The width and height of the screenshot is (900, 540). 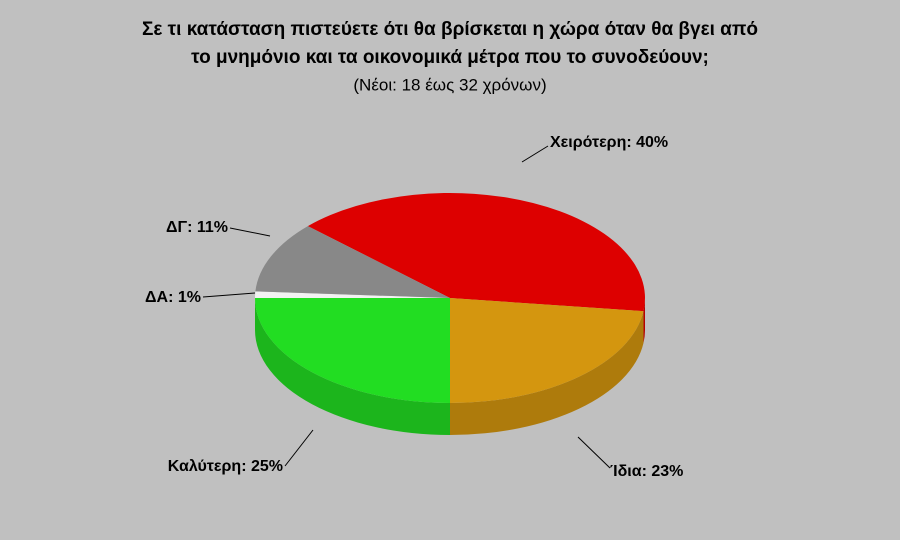 What do you see at coordinates (225, 466) in the screenshot?
I see `data-label: Καλύτερη: 25%` at bounding box center [225, 466].